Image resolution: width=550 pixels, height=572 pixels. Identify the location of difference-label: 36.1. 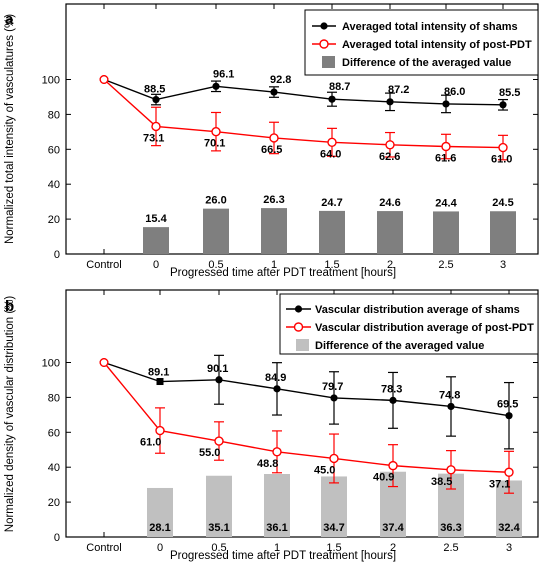
(276, 528).